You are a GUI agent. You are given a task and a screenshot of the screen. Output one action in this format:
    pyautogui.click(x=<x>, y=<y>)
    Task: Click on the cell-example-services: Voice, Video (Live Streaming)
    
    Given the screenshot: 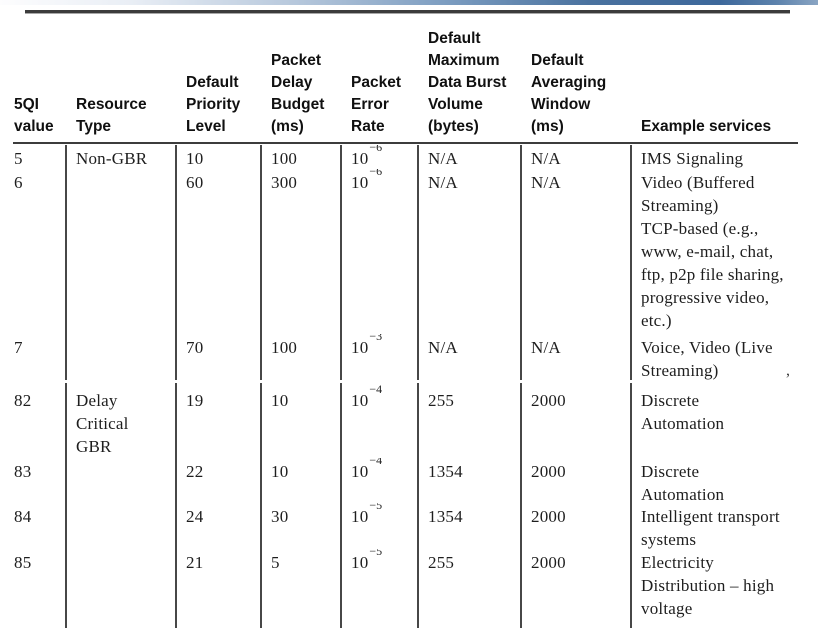 What is the action you would take?
    pyautogui.click(x=718, y=357)
    